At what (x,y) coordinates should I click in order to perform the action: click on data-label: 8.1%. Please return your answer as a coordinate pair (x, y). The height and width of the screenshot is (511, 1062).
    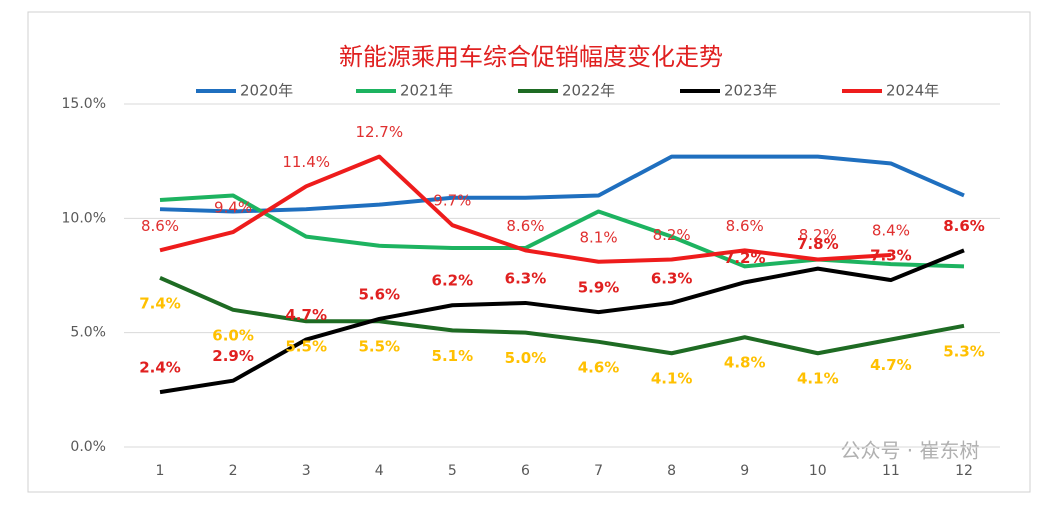
    Looking at the image, I should click on (598, 237).